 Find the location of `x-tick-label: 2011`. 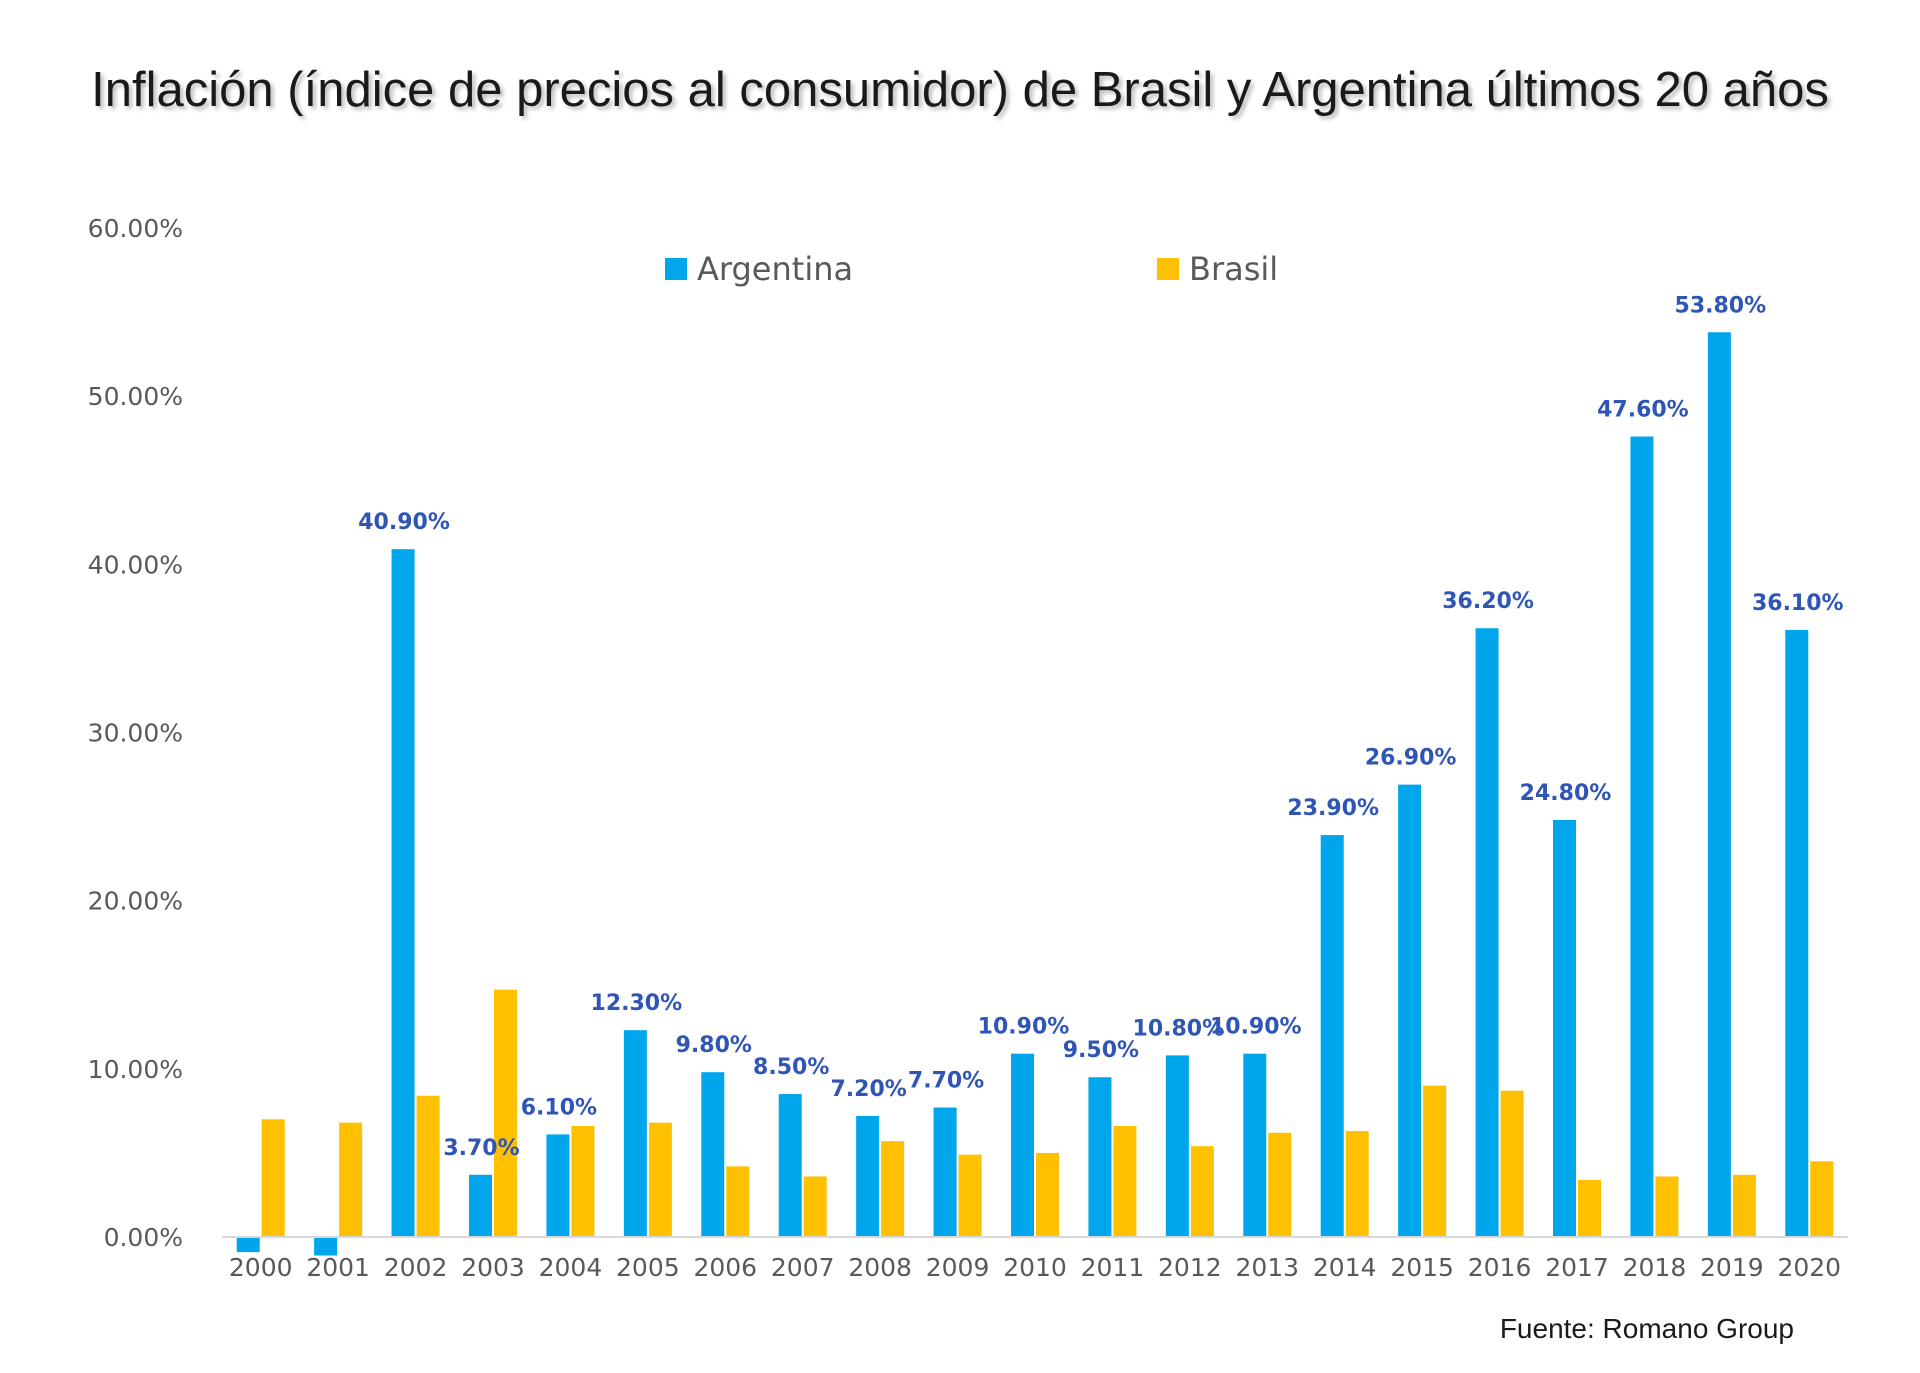

x-tick-label: 2011 is located at coordinates (1113, 1267).